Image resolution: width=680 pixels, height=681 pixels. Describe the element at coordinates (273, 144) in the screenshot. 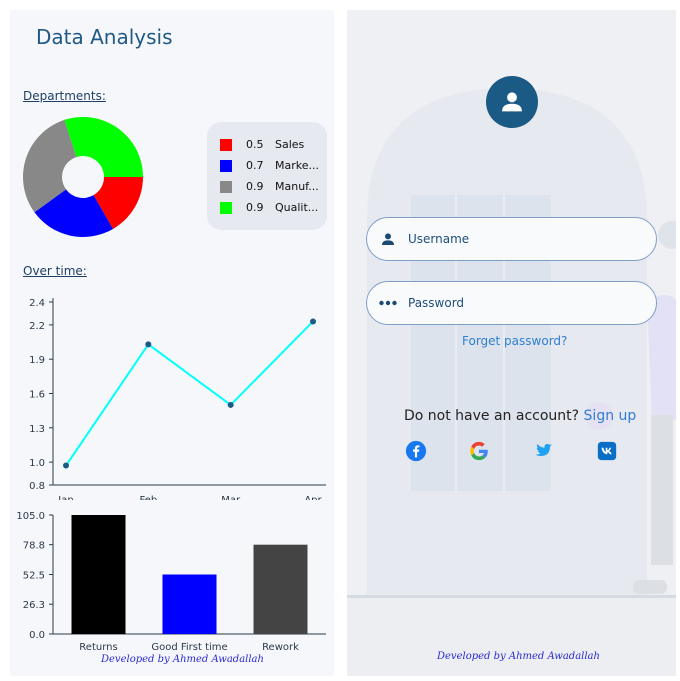

I see `legend-item: 0.5 Sales` at that location.